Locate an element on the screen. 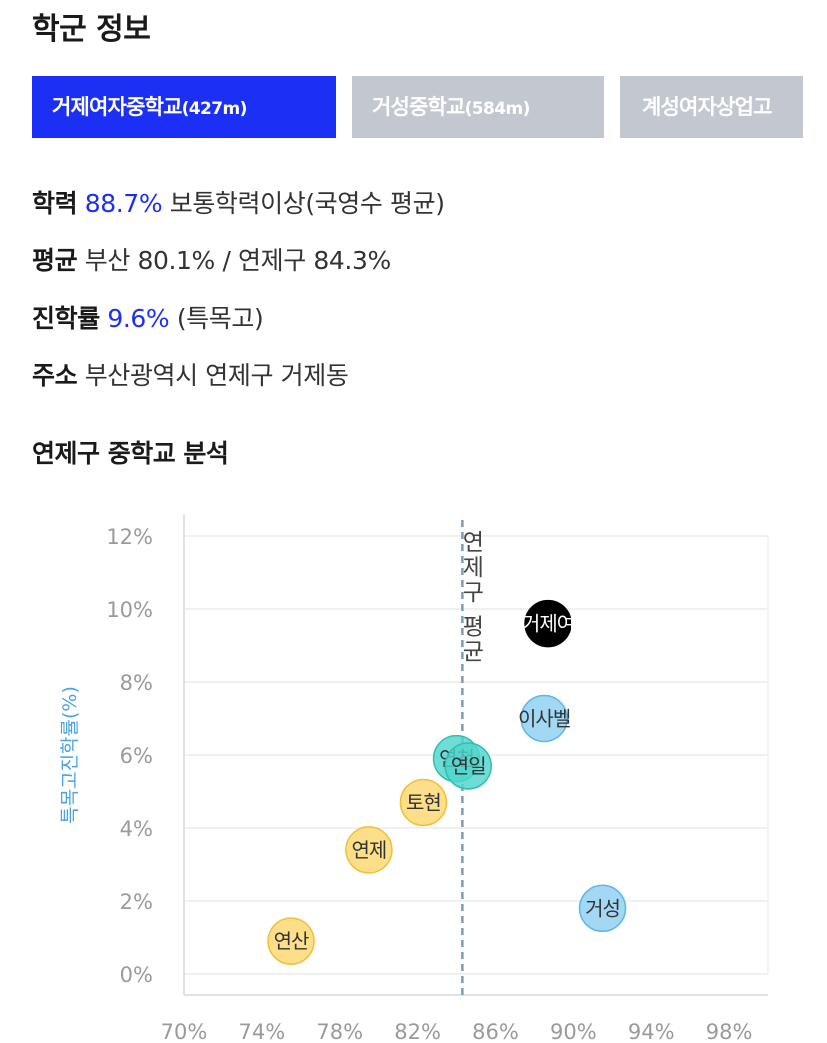 The height and width of the screenshot is (1043, 827). y-tick-label: 12% is located at coordinates (129, 537).